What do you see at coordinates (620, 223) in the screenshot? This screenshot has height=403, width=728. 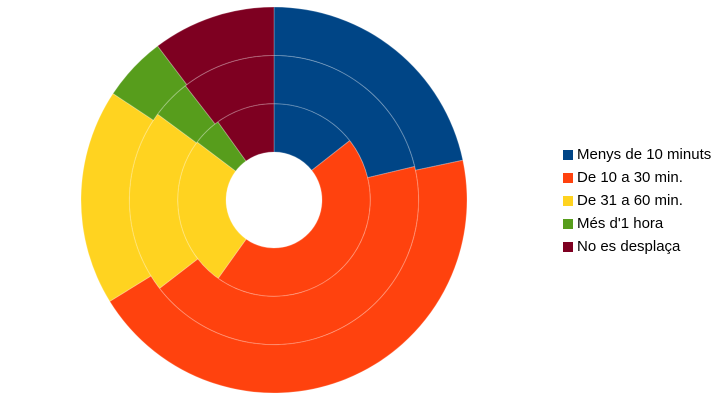 I see `legend-label: Més d'1 hora` at bounding box center [620, 223].